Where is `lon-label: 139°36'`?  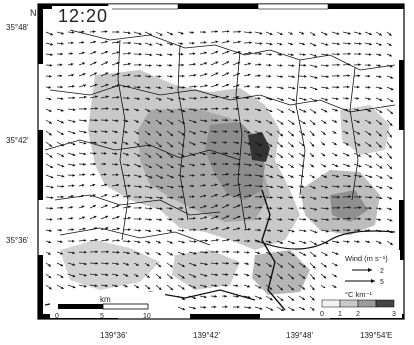
lon-label: 139°36' is located at coordinates (113, 335).